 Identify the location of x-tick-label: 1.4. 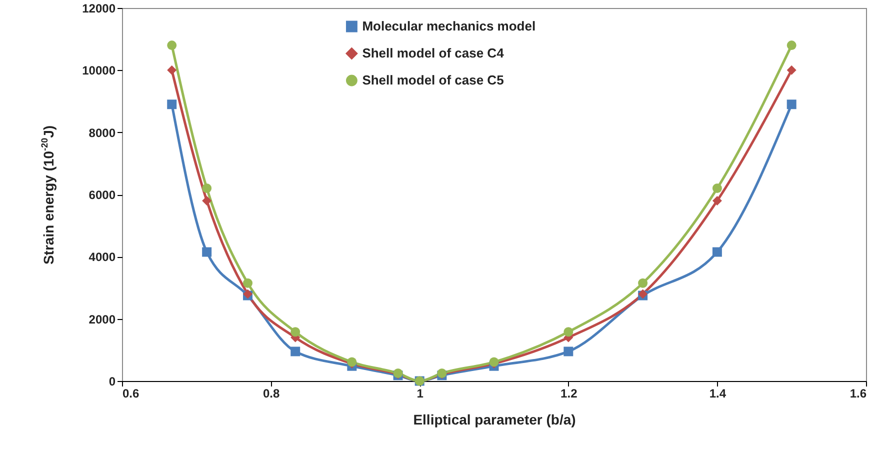
(717, 393).